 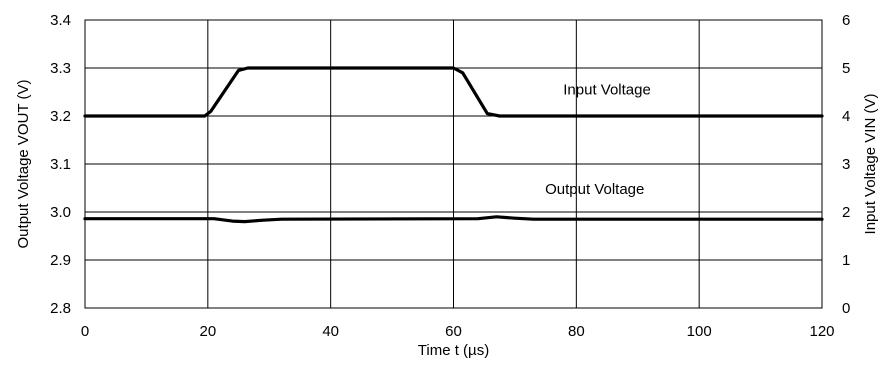 What do you see at coordinates (699, 331) in the screenshot?
I see `x-tick-label: 100` at bounding box center [699, 331].